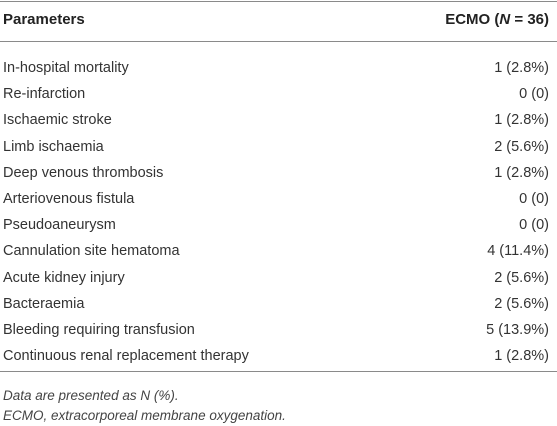 The width and height of the screenshot is (557, 426). Describe the element at coordinates (278, 173) in the screenshot. I see `table-row: Deep venous thrombosis 1 (2.8%)` at that location.